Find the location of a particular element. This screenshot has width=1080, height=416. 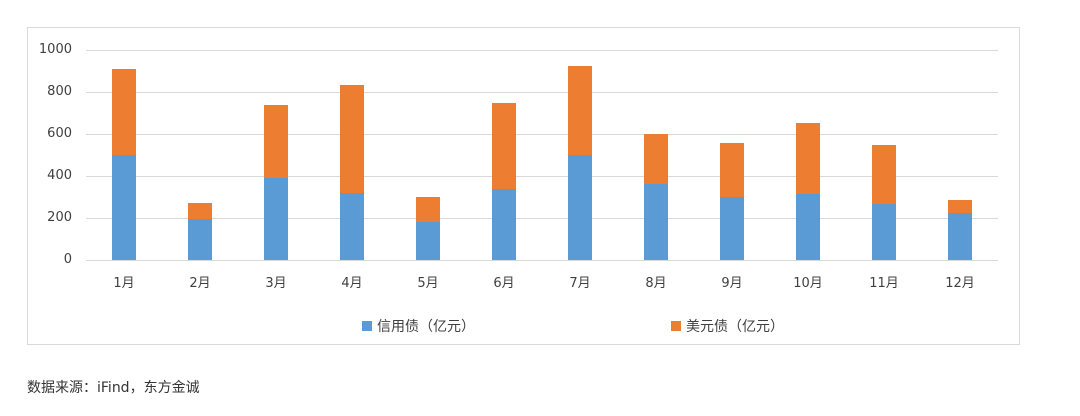

y-tick-label: 1000 is located at coordinates (55, 49).